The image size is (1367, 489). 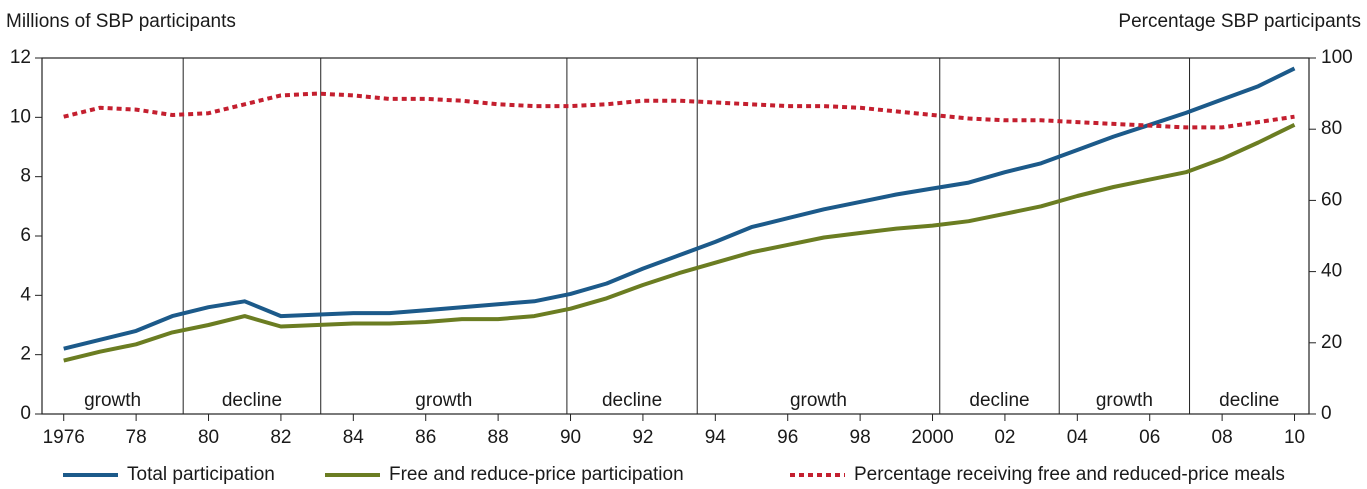 What do you see at coordinates (25, 176) in the screenshot?
I see `y-tick-label: 8` at bounding box center [25, 176].